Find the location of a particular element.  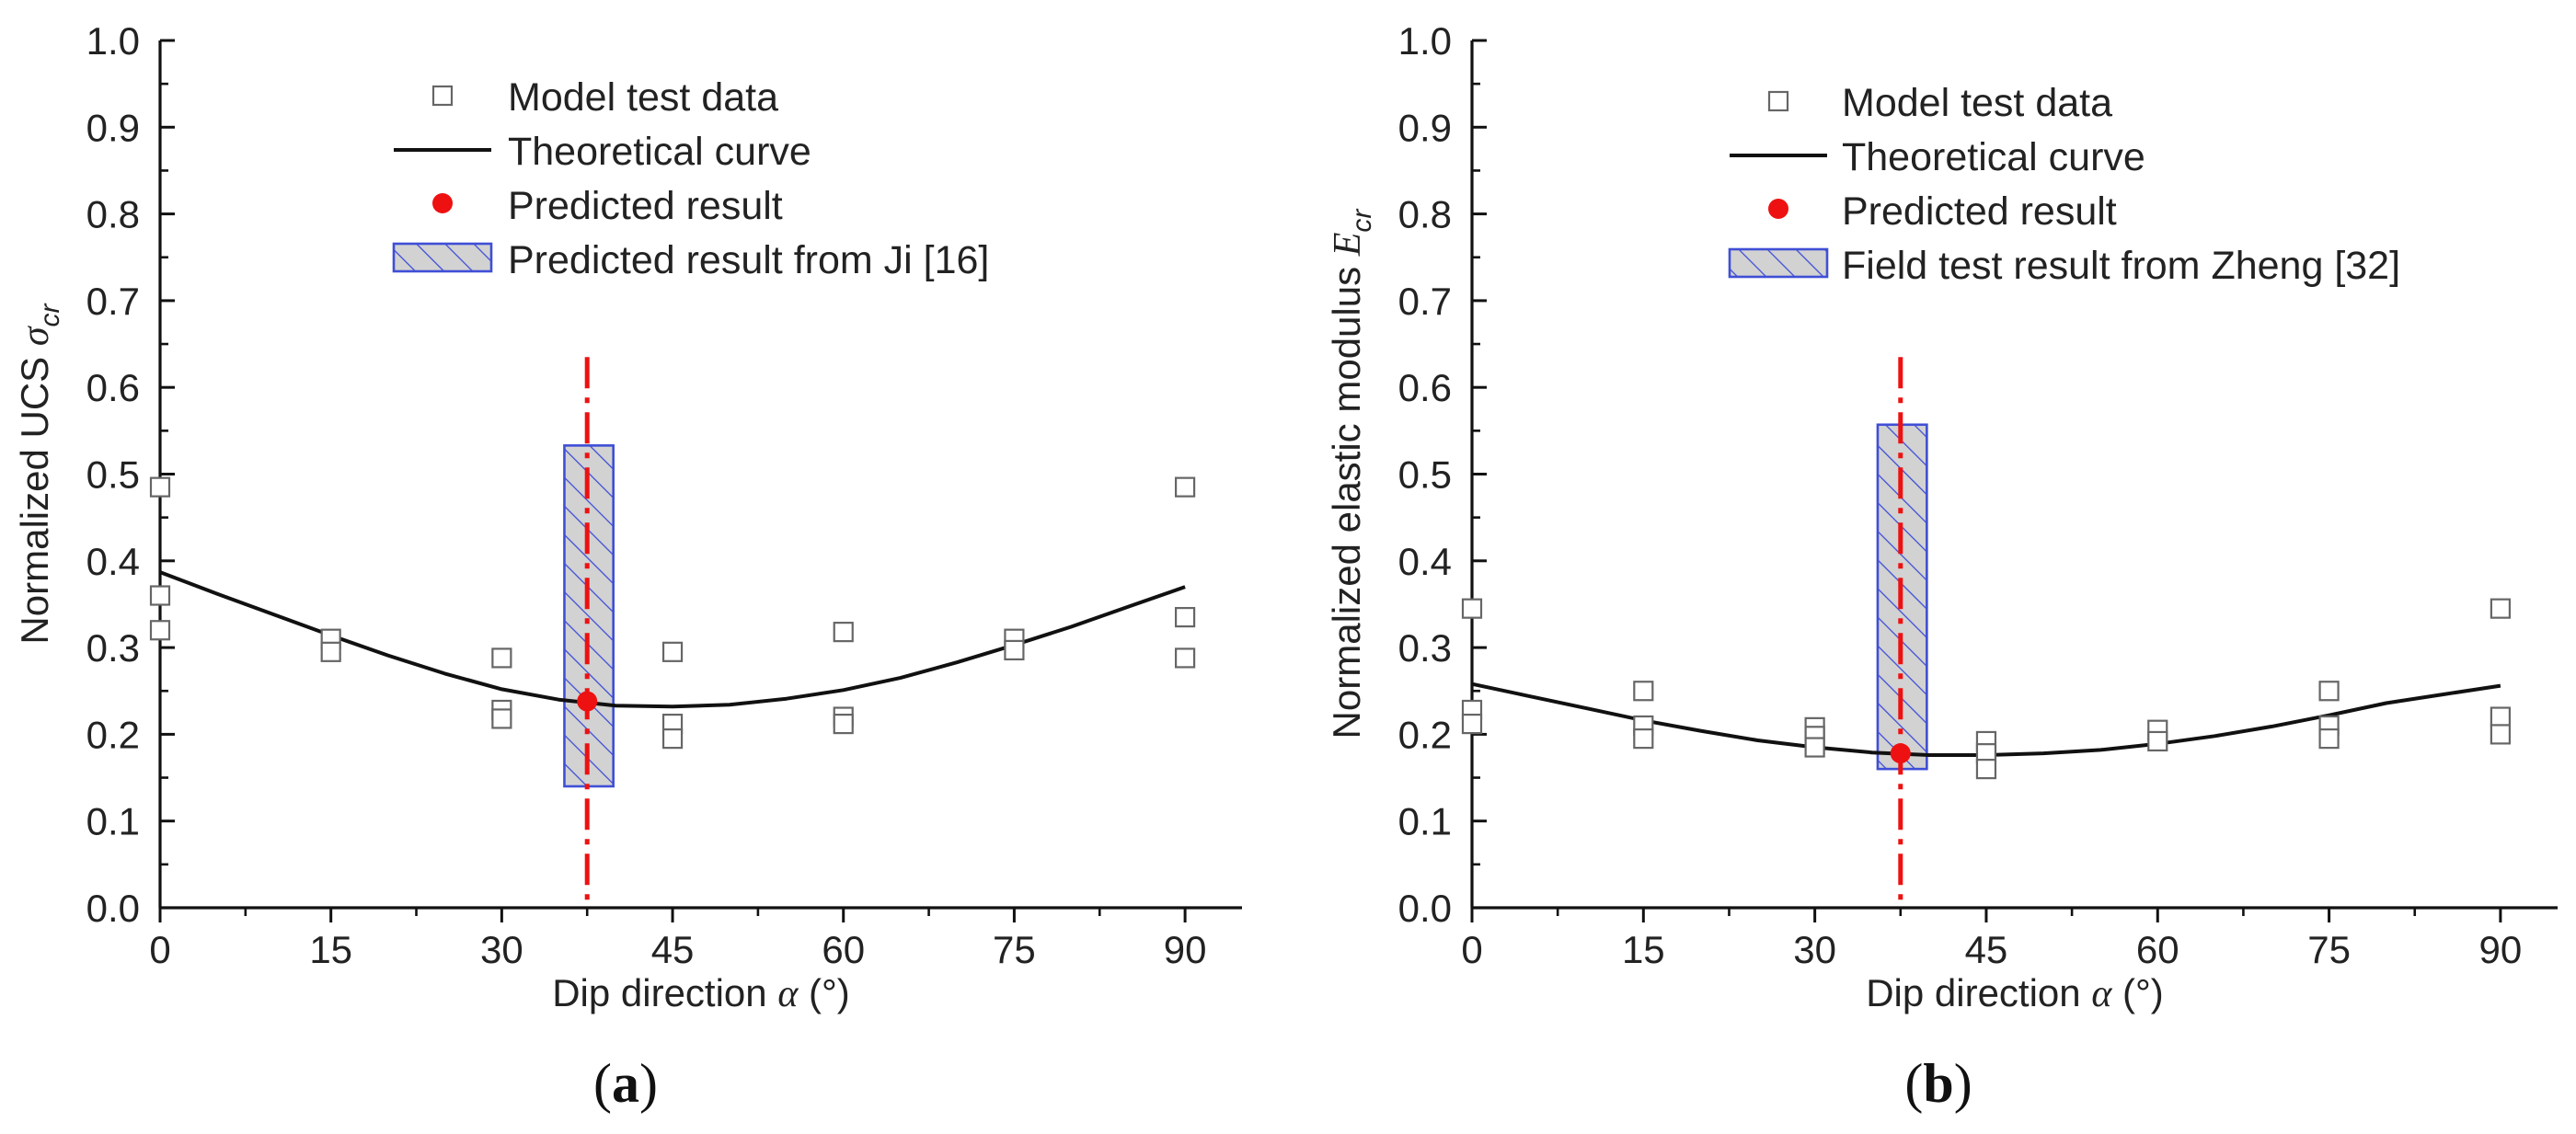

y-axis-title-symbol: σ is located at coordinates (36, 335).